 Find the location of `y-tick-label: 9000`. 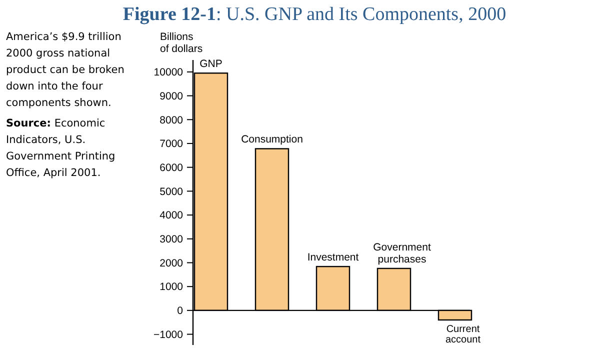

y-tick-label: 9000 is located at coordinates (172, 96).